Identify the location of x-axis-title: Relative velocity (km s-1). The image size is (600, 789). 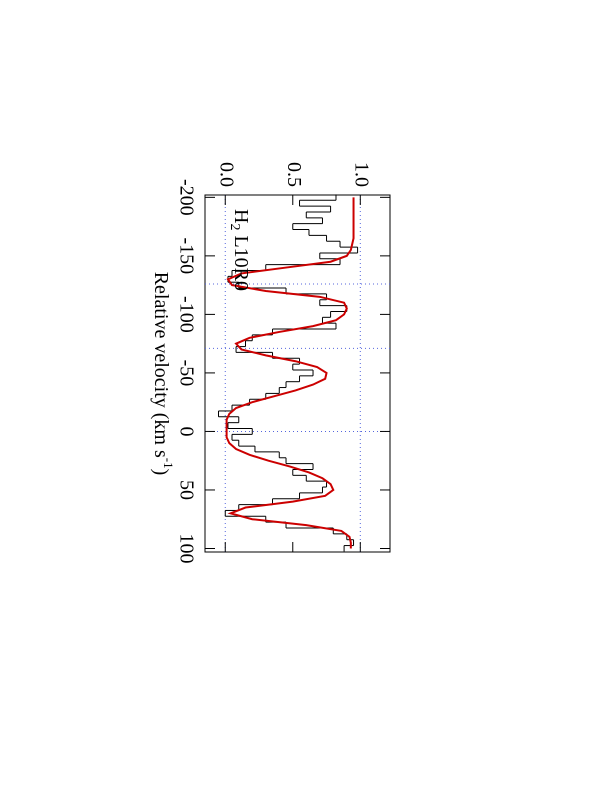
(163, 374).